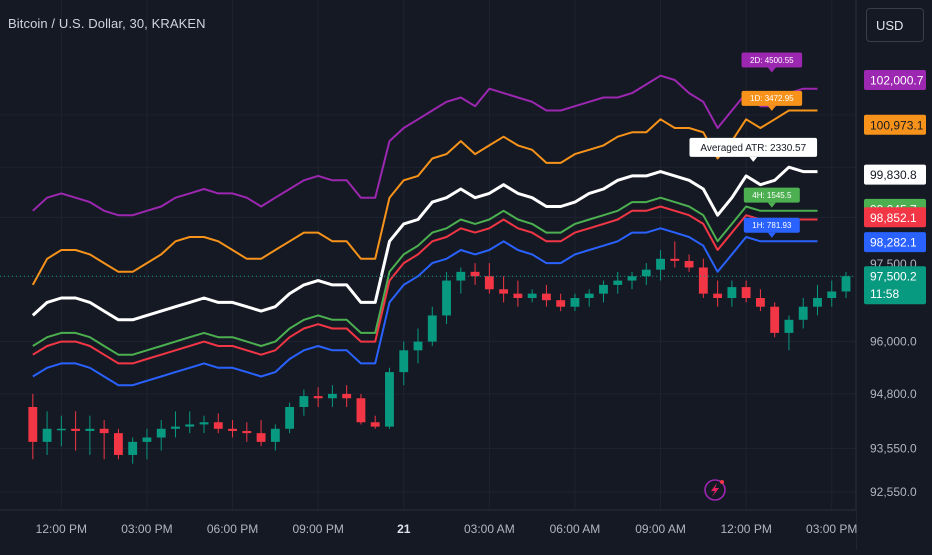 This screenshot has height=555, width=932. I want to click on atr-label: 1H: 781.93, so click(771, 227).